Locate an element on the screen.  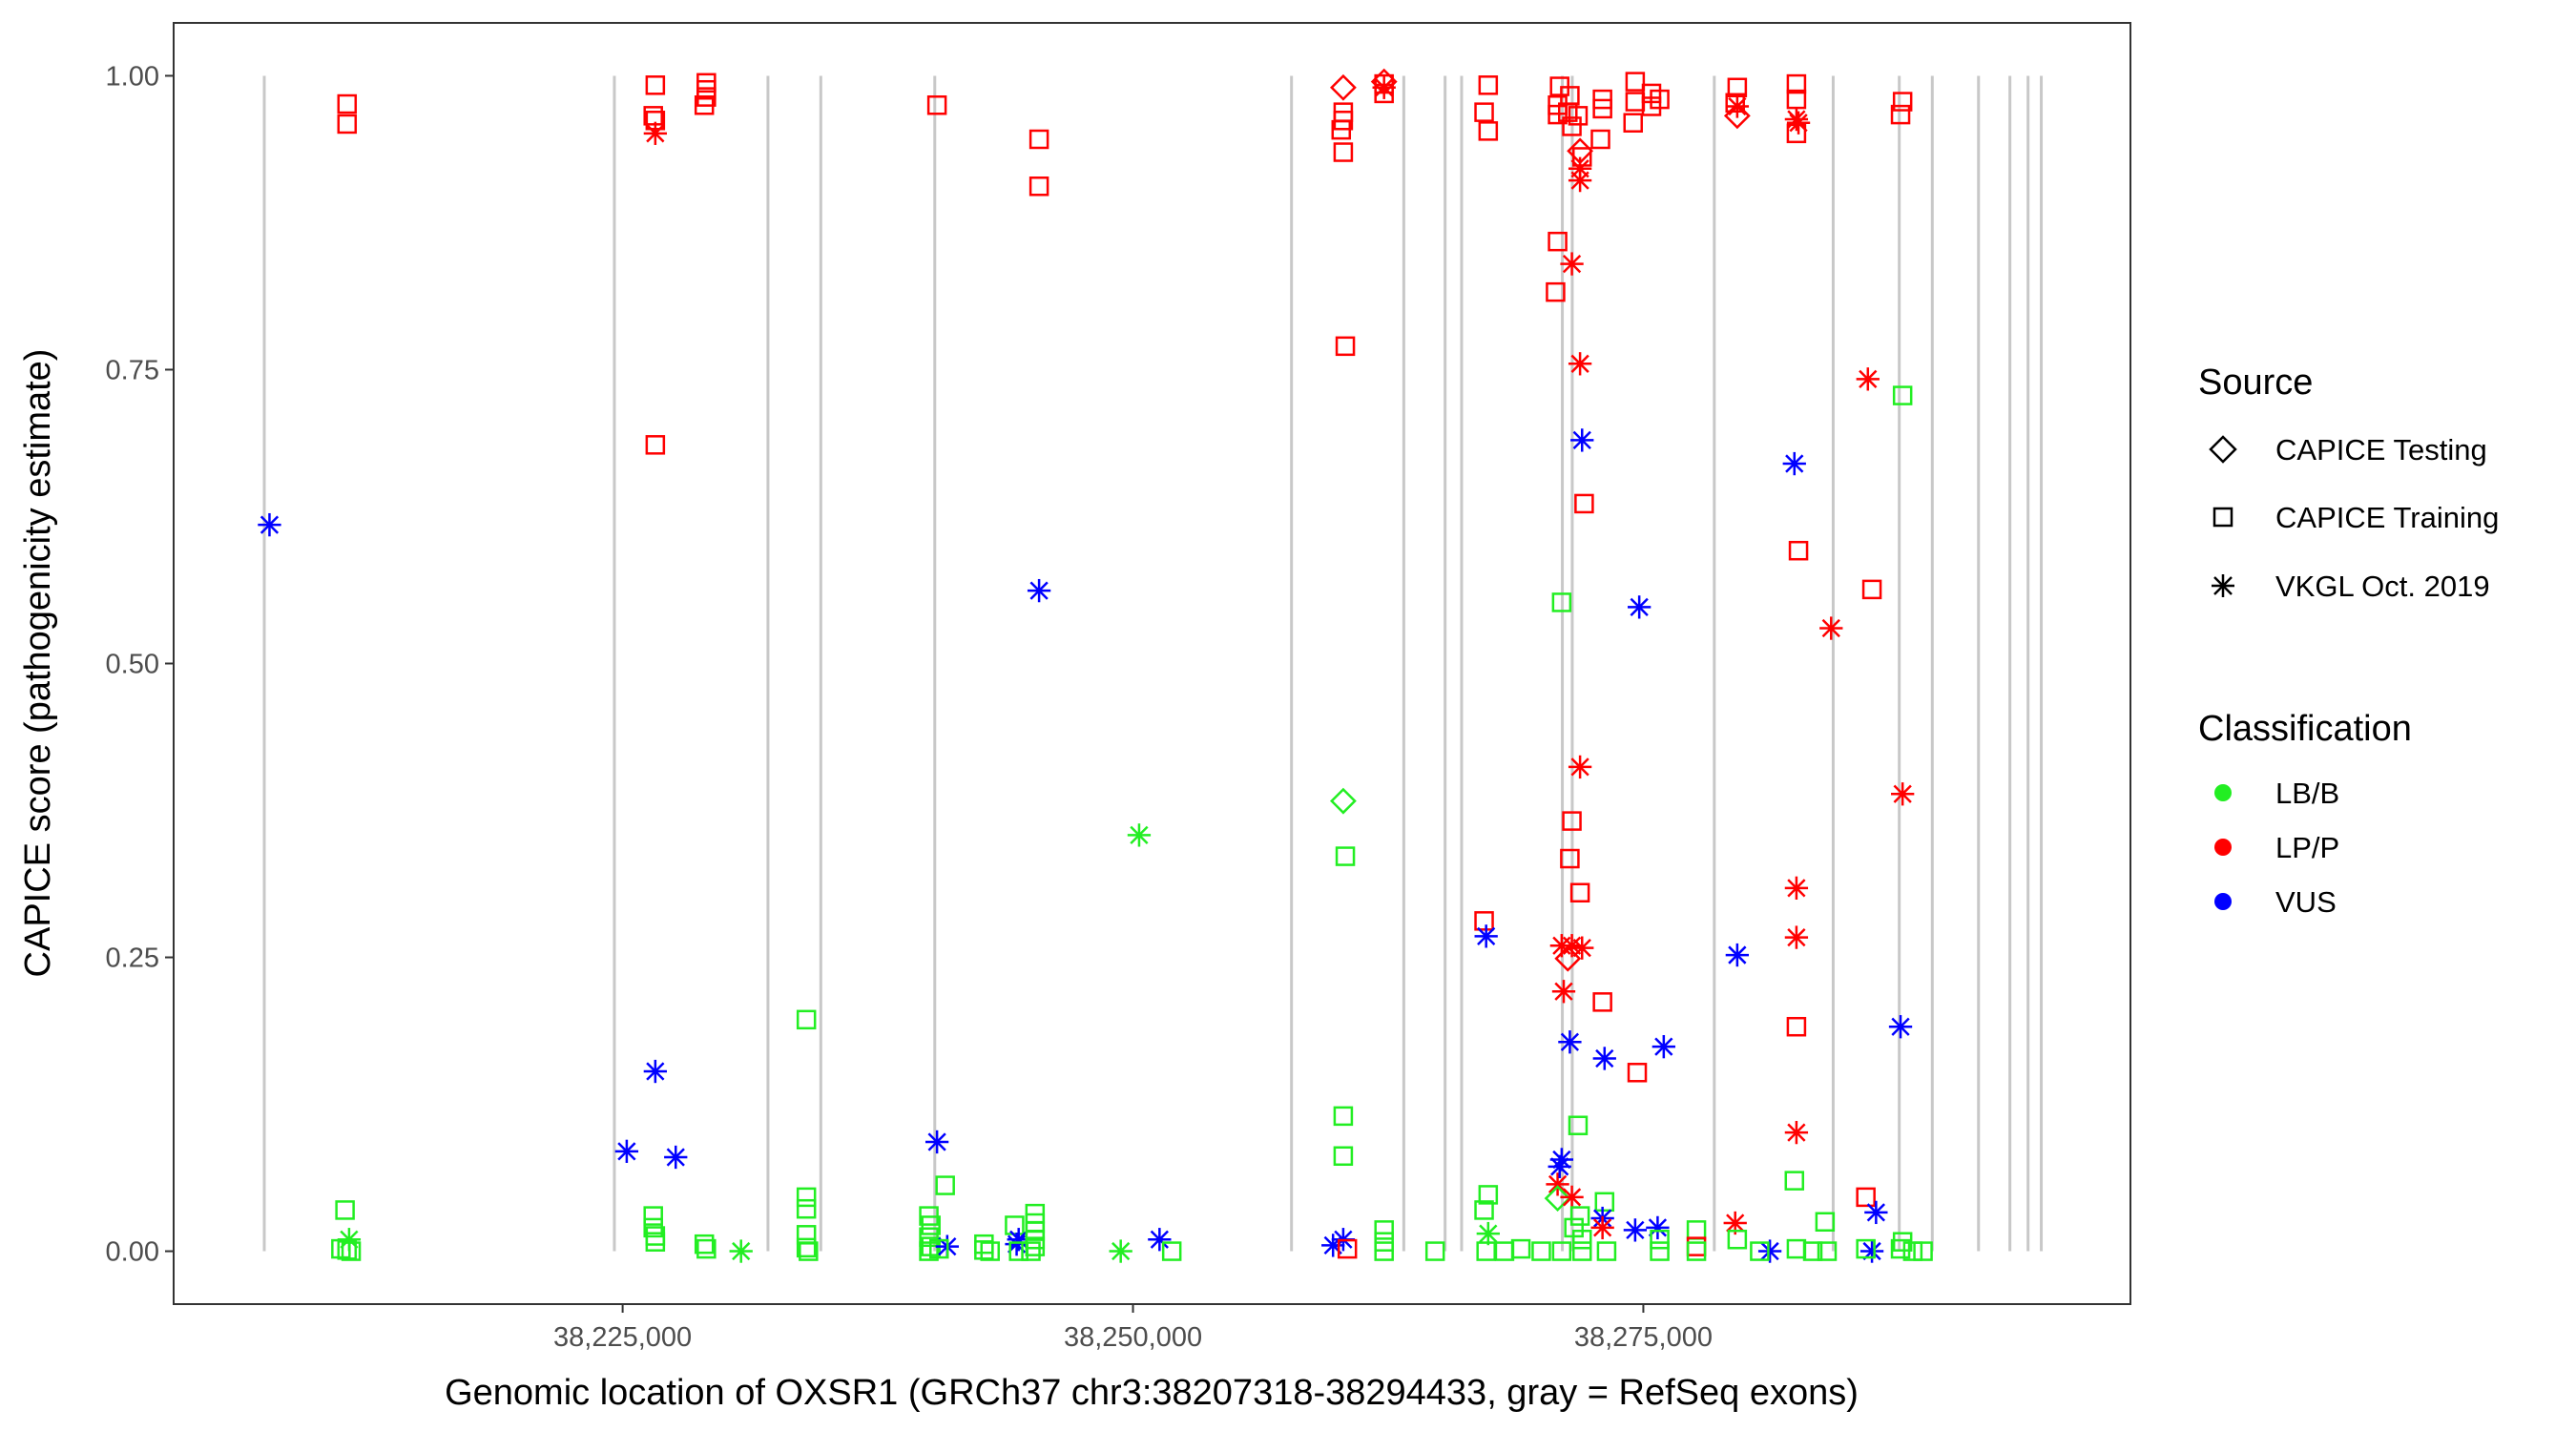
y-axis-title: CAPICE score (pathogenicity estimate) is located at coordinates (38, 663).